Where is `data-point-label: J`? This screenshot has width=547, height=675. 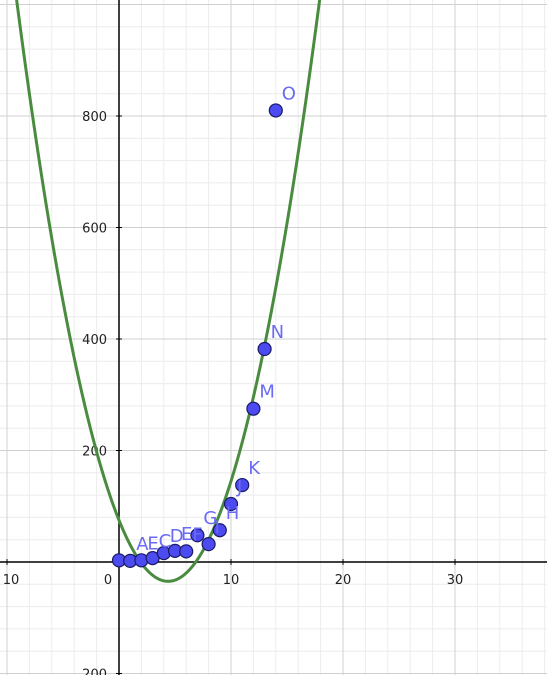
data-point-label: J is located at coordinates (239, 487).